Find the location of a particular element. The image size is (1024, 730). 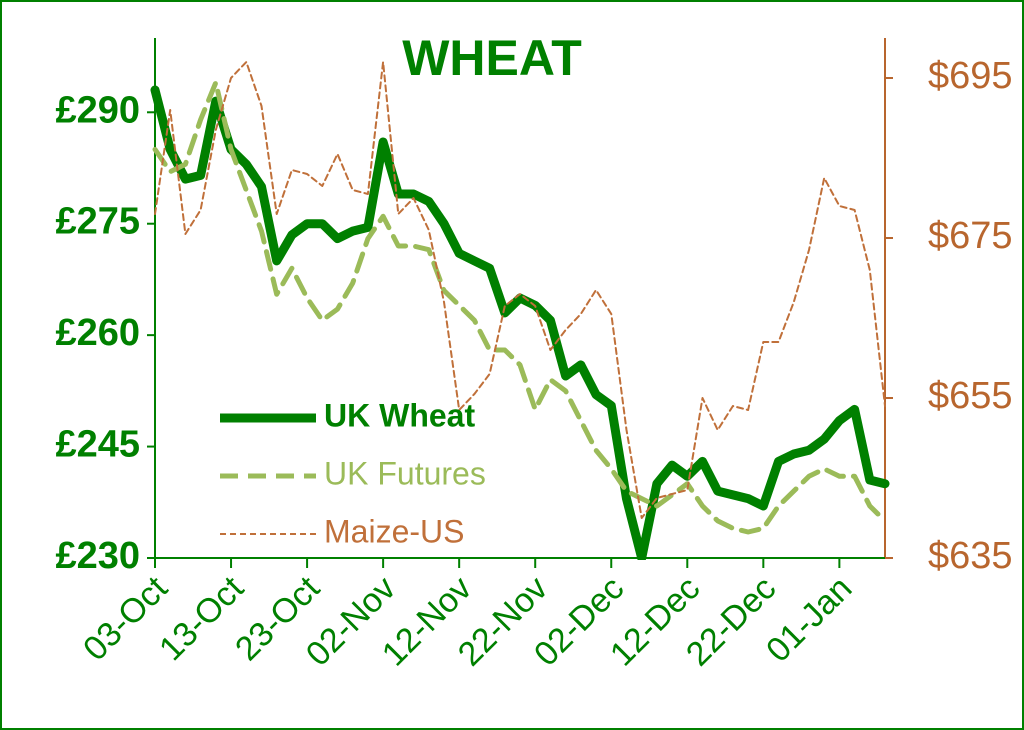

y-tick-label: £260 is located at coordinates (97, 333).